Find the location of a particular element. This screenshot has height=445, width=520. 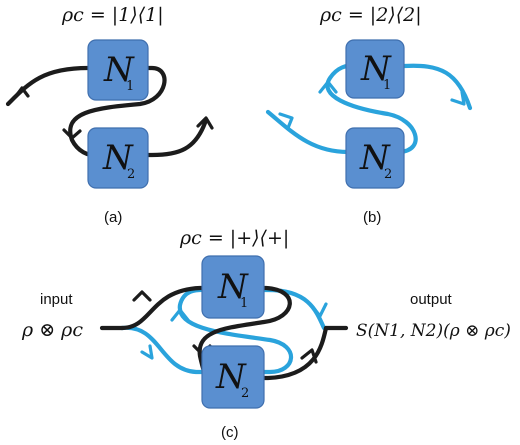

panel-a-wire is located at coordinates (107, 111).